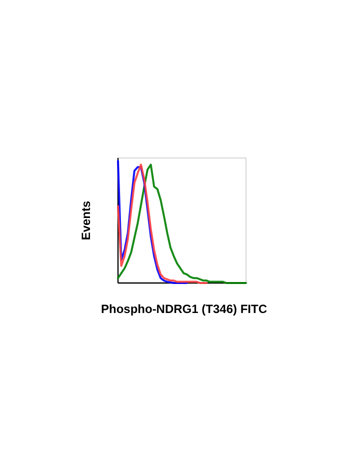 This screenshot has width=350, height=467. Describe the element at coordinates (184, 309) in the screenshot. I see `x-axis-title: Phospho-NDRG1 (T346) FITC` at that location.